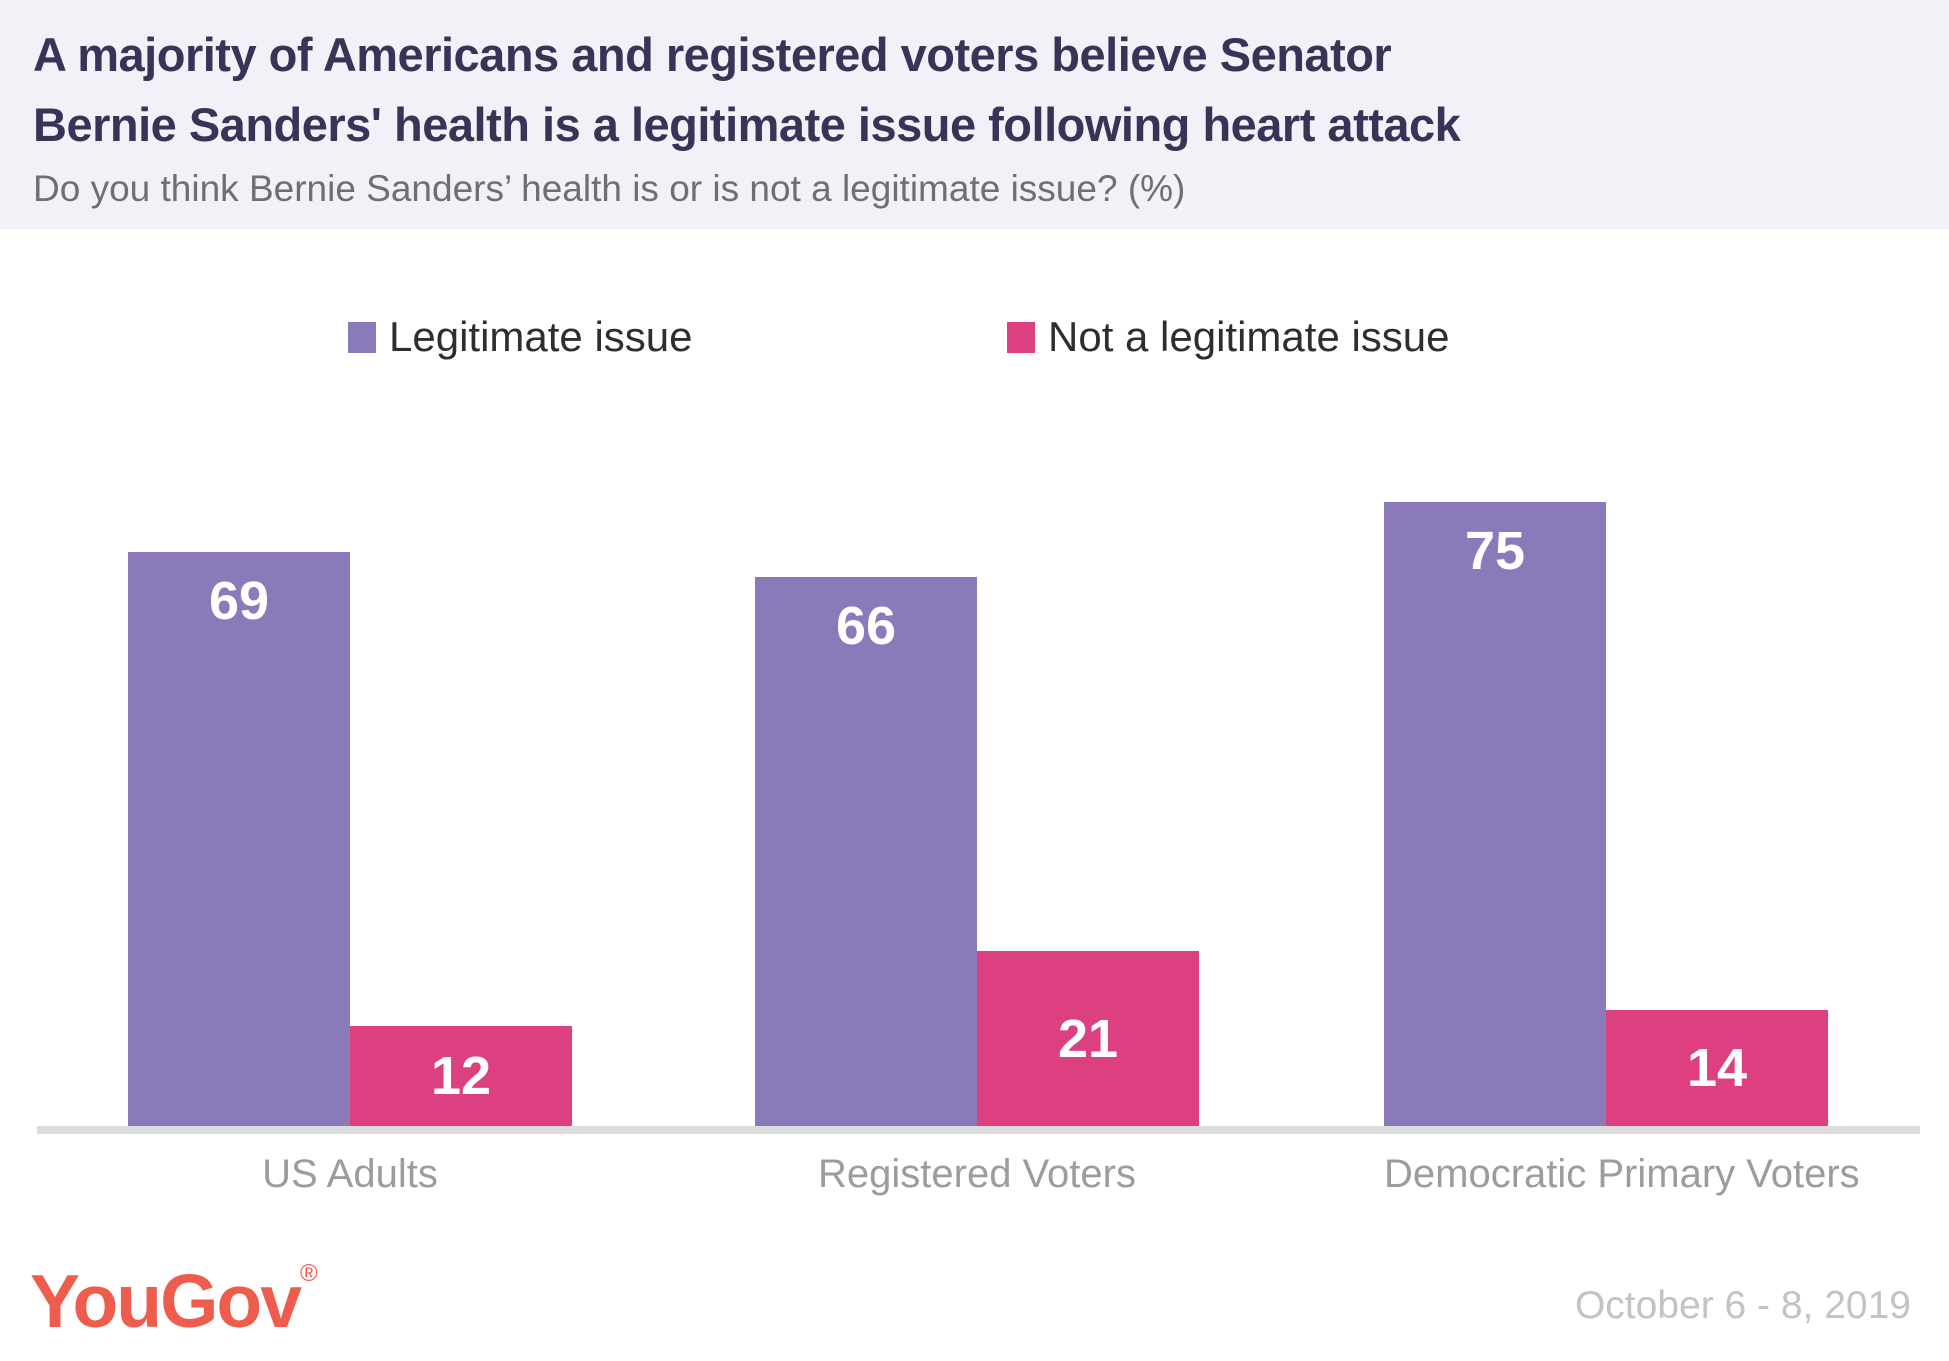 The image size is (1949, 1361). Describe the element at coordinates (866, 851) in the screenshot. I see `bar-legitimate-registered-voters: 66` at that location.